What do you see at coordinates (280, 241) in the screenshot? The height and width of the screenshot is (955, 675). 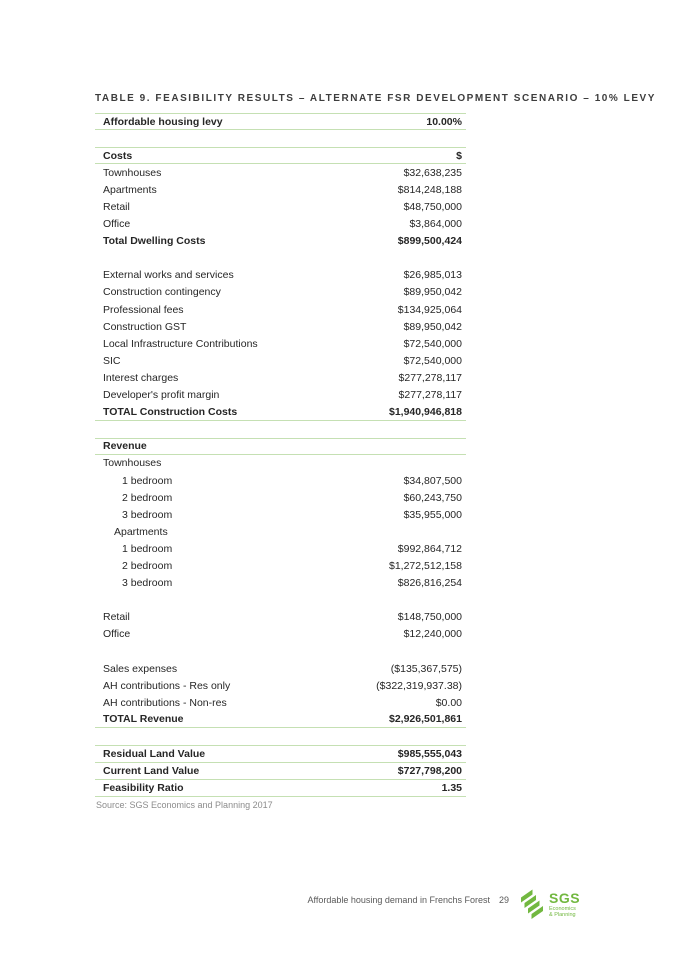 I see `table-row: Total Dwelling Costs $899,500,424` at bounding box center [280, 241].